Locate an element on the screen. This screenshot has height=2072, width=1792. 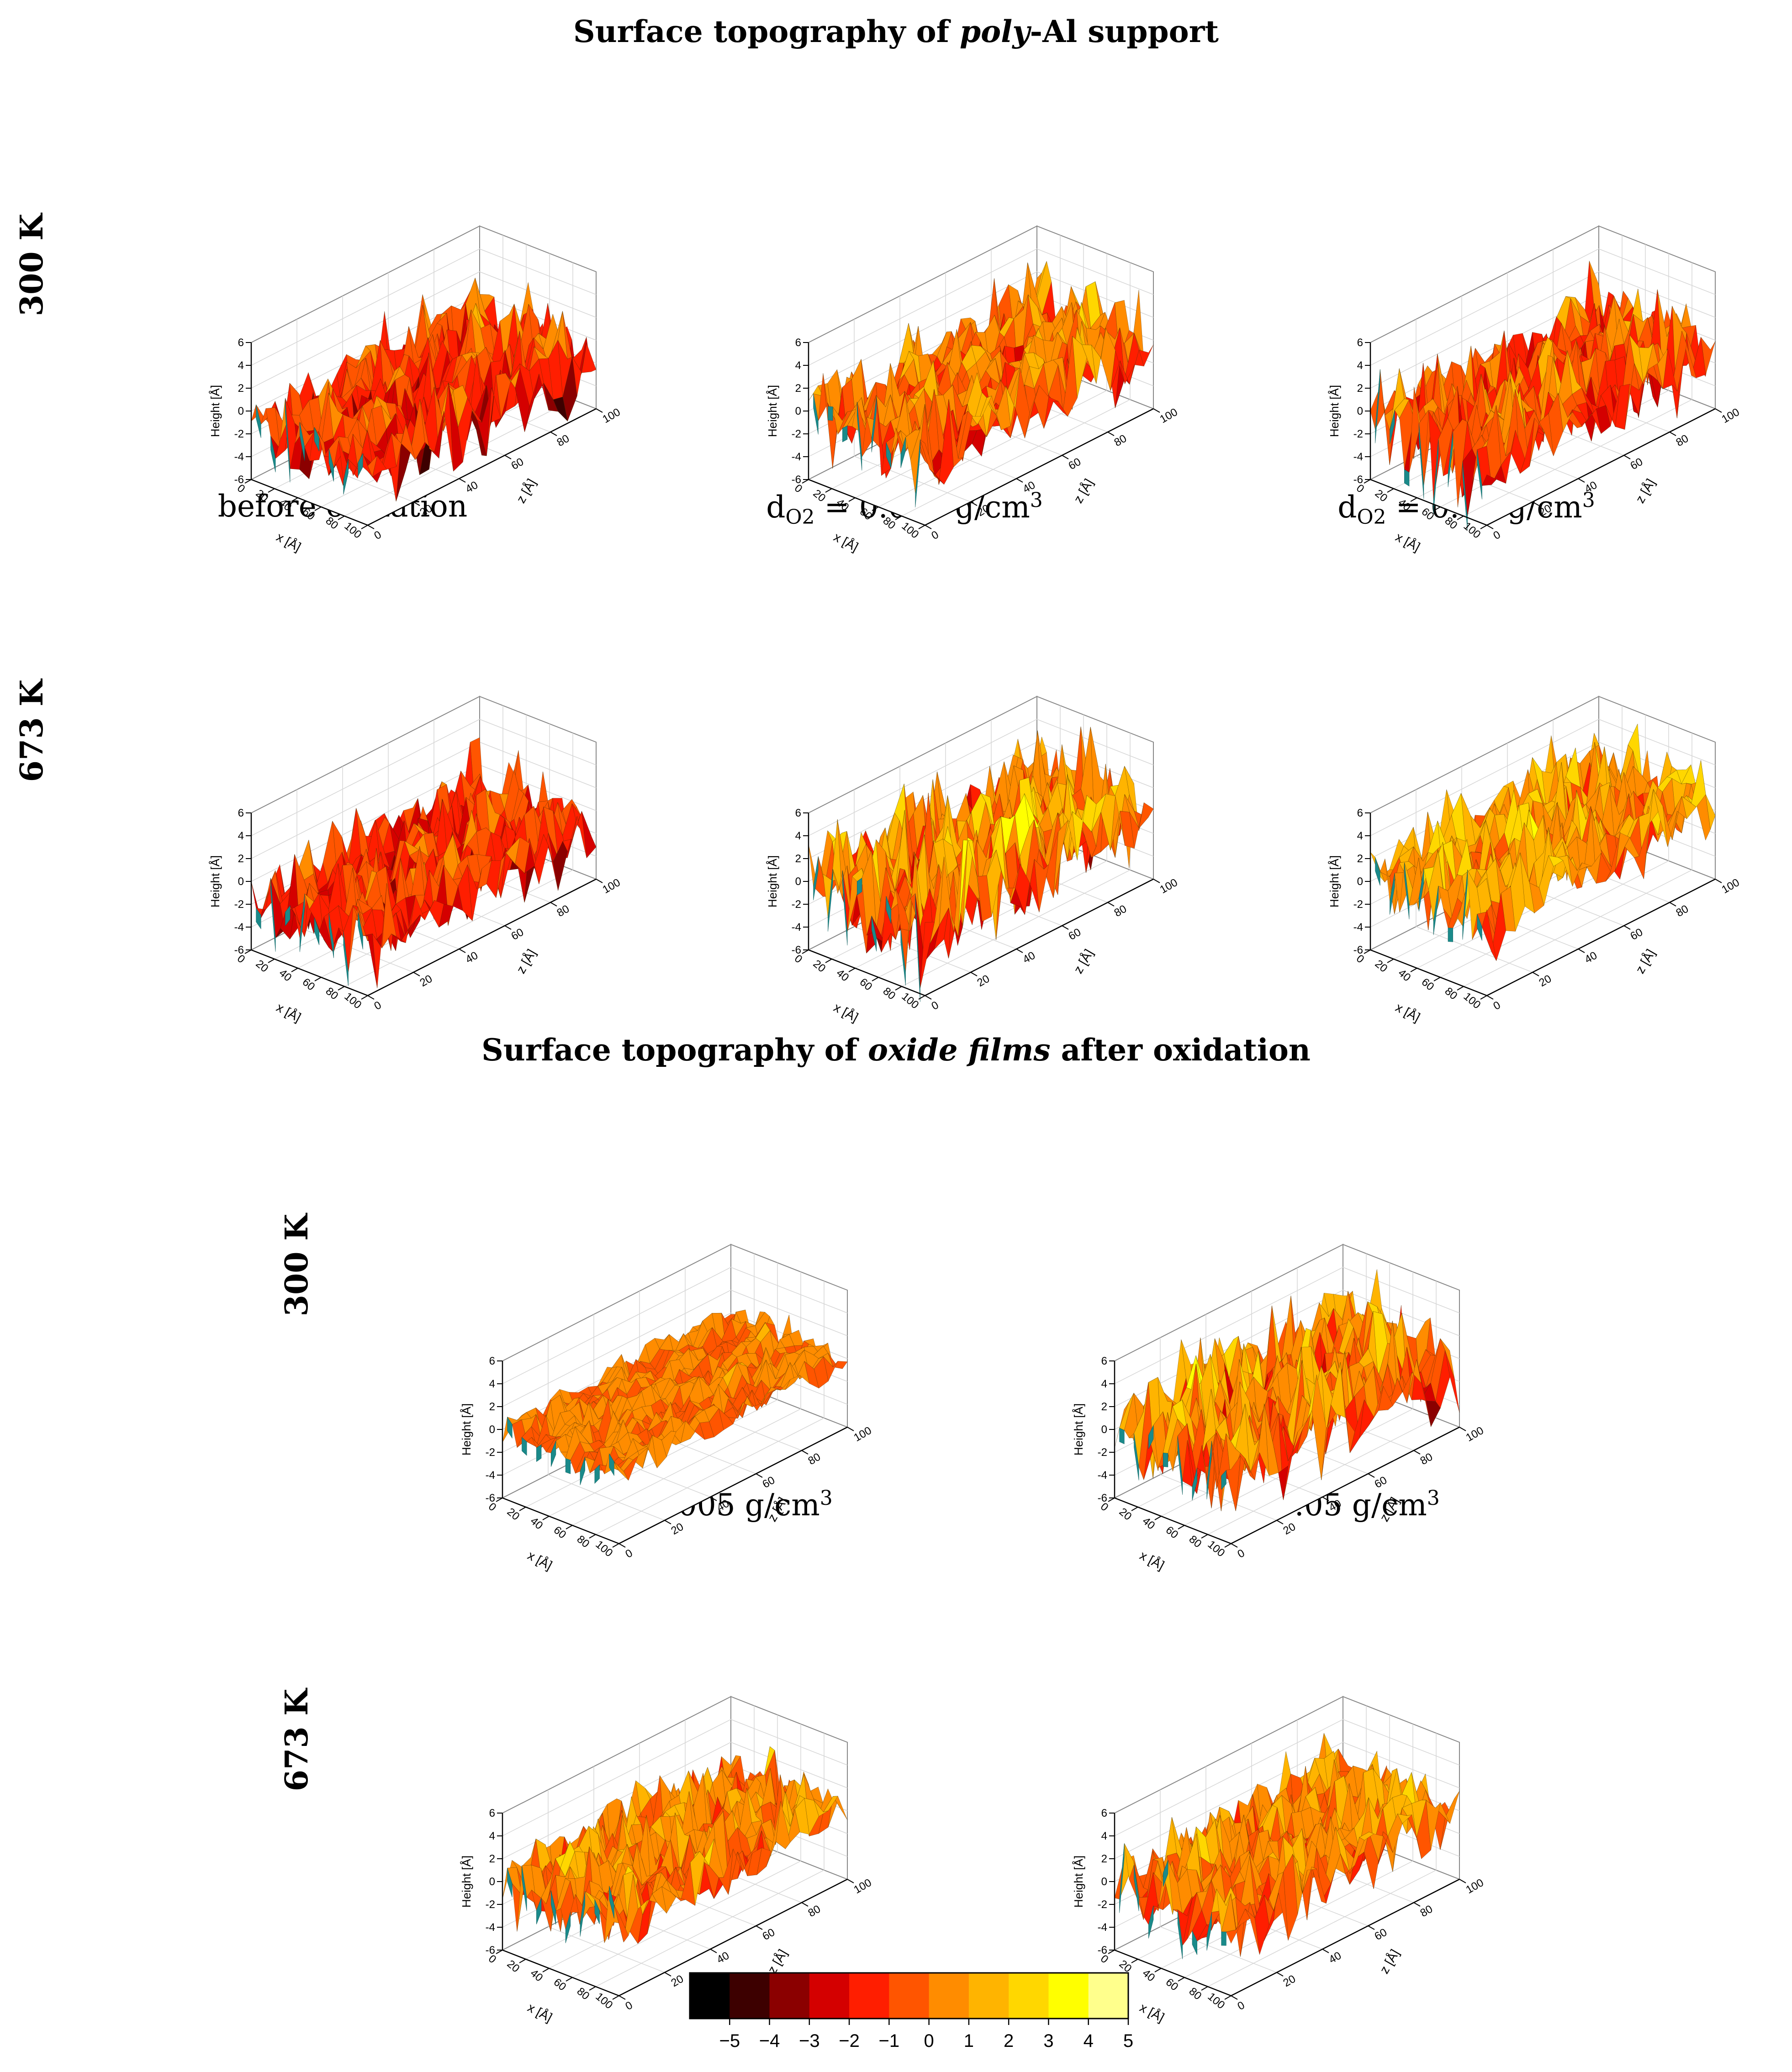
x-tick-label: 80 is located at coordinates (889, 993).